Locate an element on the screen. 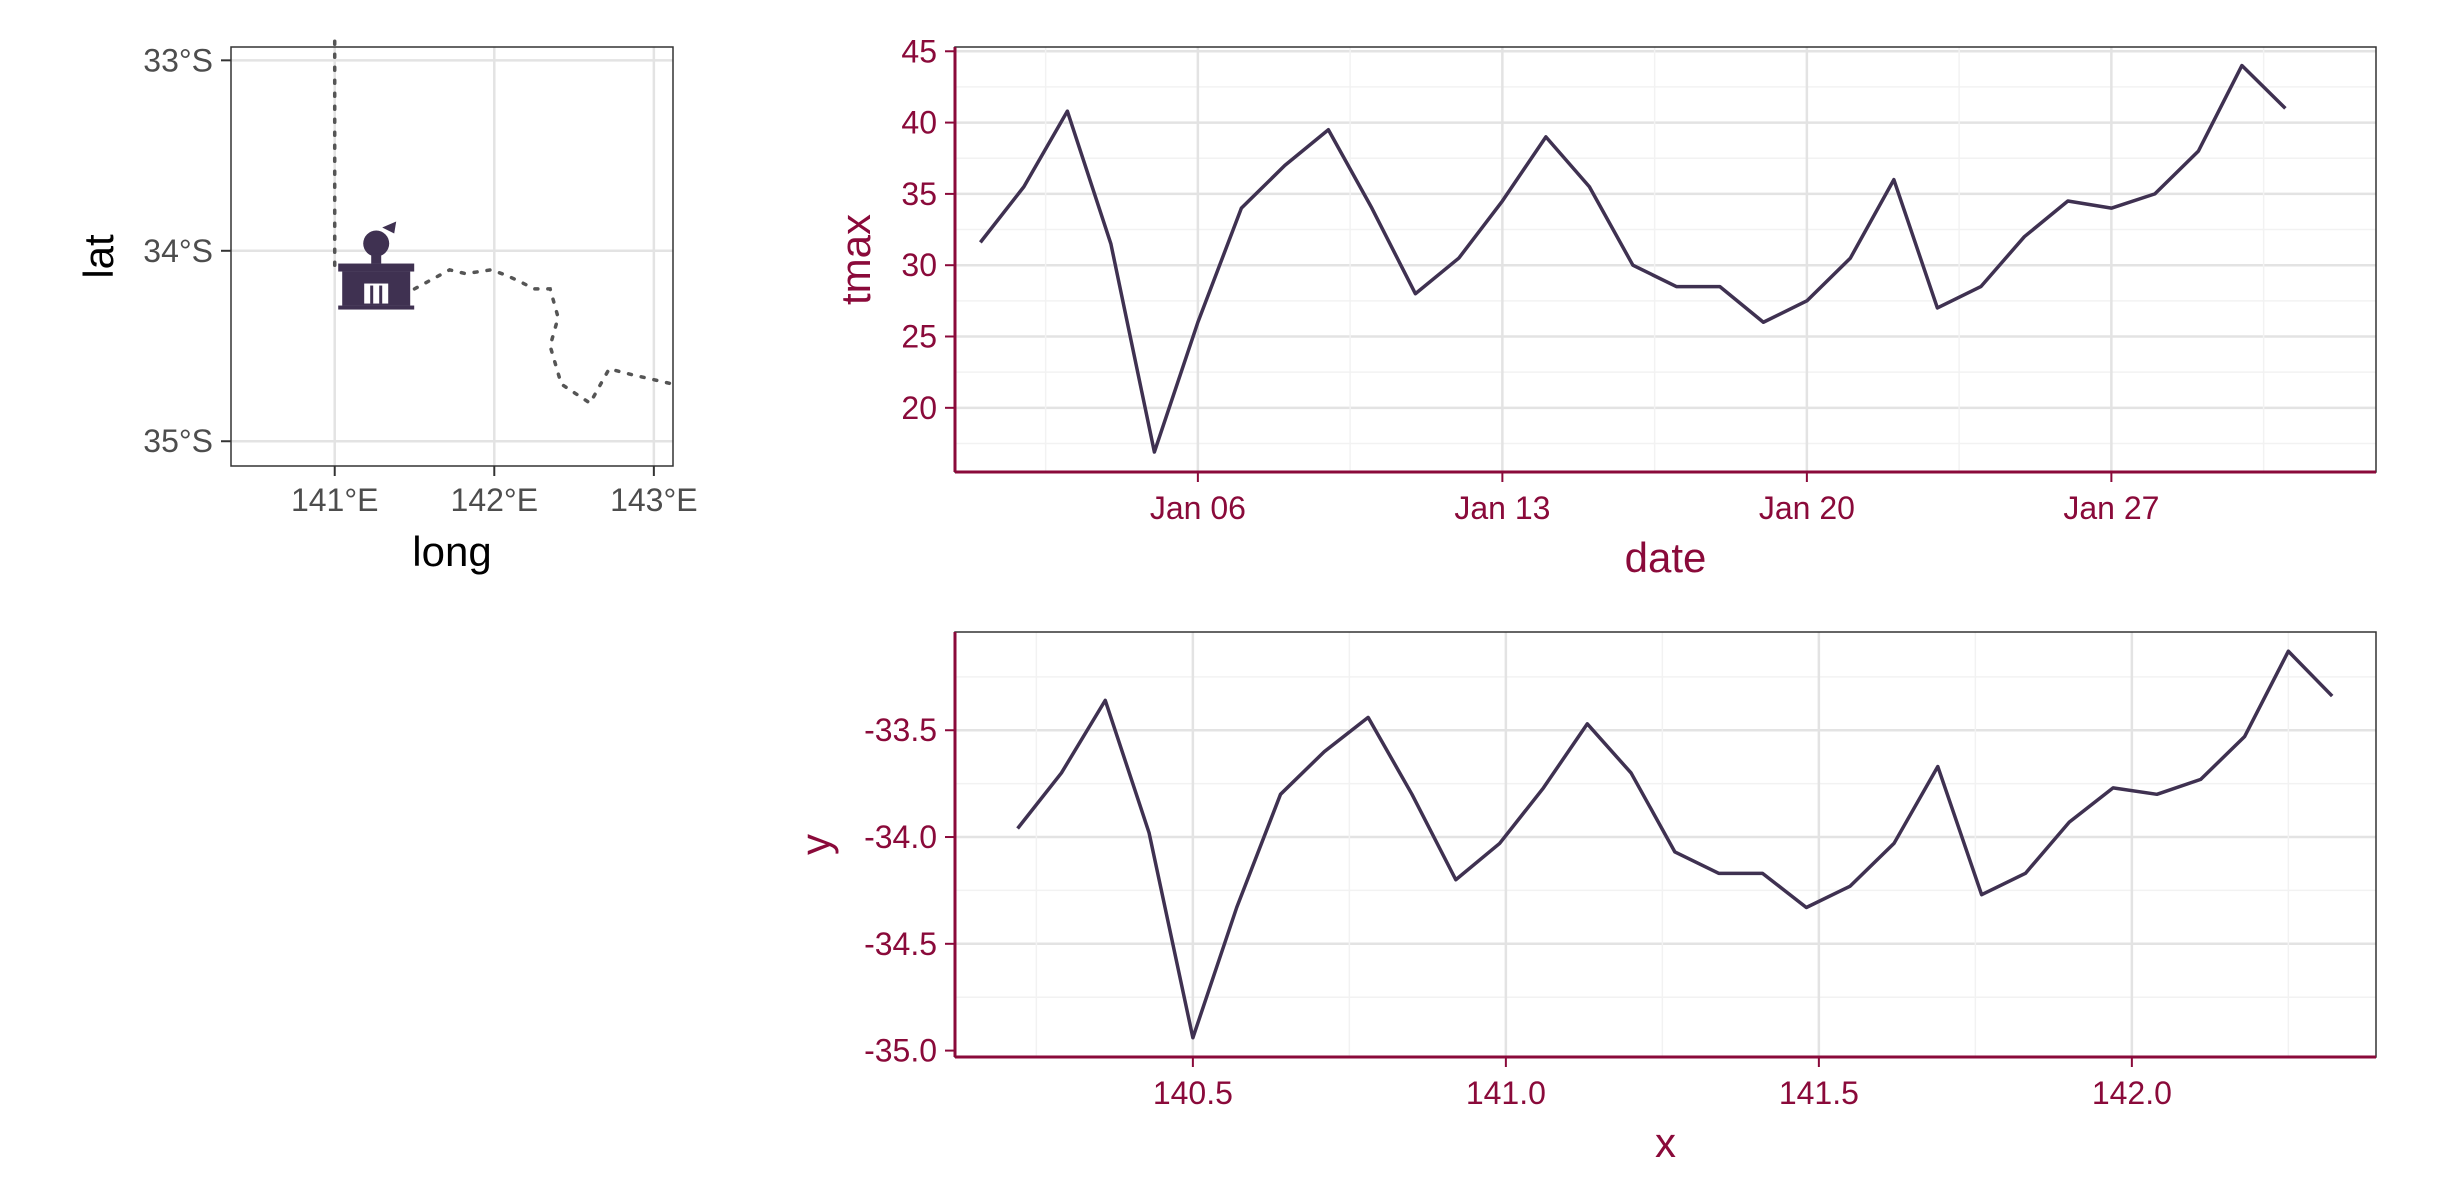  tmax-y-tick-label: 30 is located at coordinates (919, 265).